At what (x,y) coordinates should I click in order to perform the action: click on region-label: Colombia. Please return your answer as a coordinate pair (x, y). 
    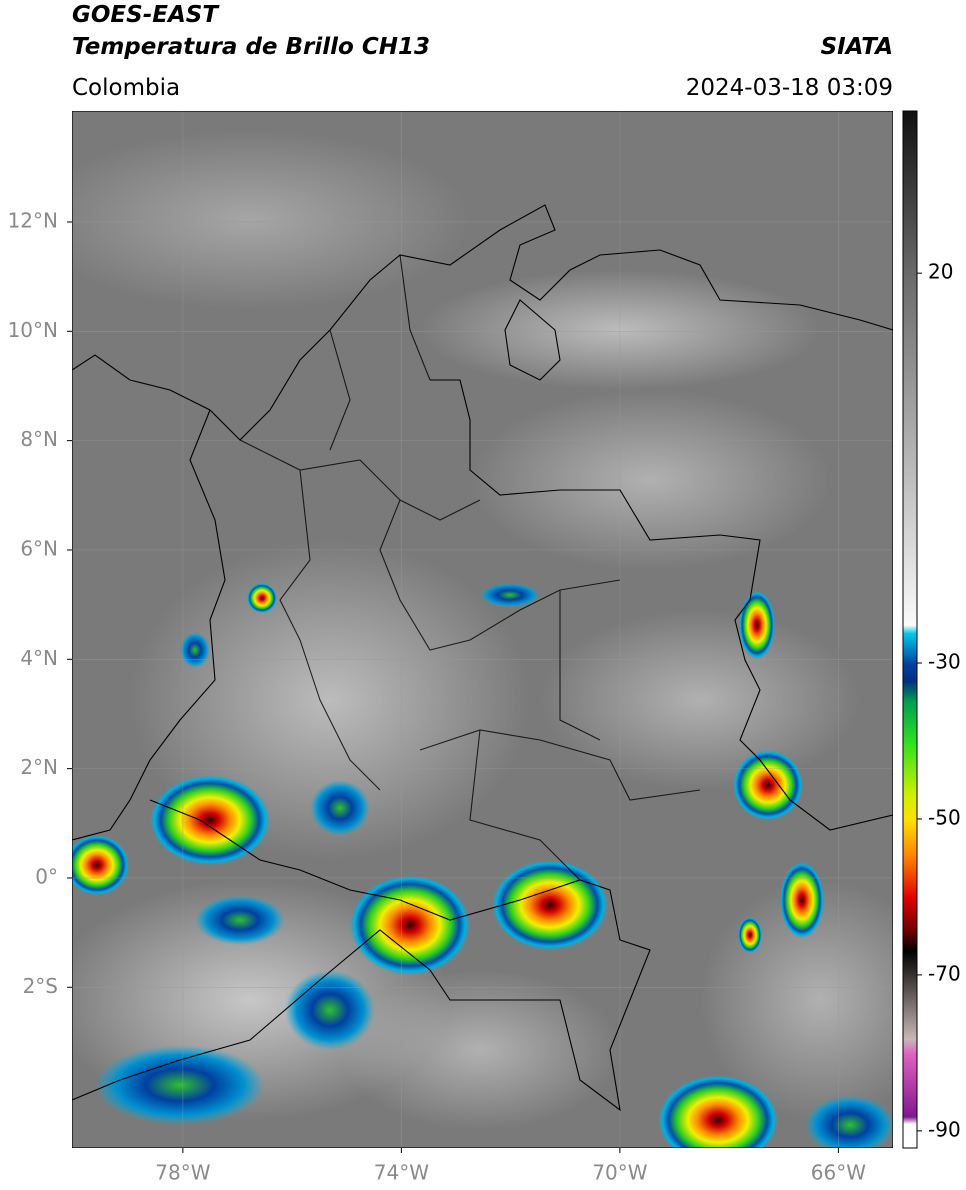
    Looking at the image, I should click on (126, 88).